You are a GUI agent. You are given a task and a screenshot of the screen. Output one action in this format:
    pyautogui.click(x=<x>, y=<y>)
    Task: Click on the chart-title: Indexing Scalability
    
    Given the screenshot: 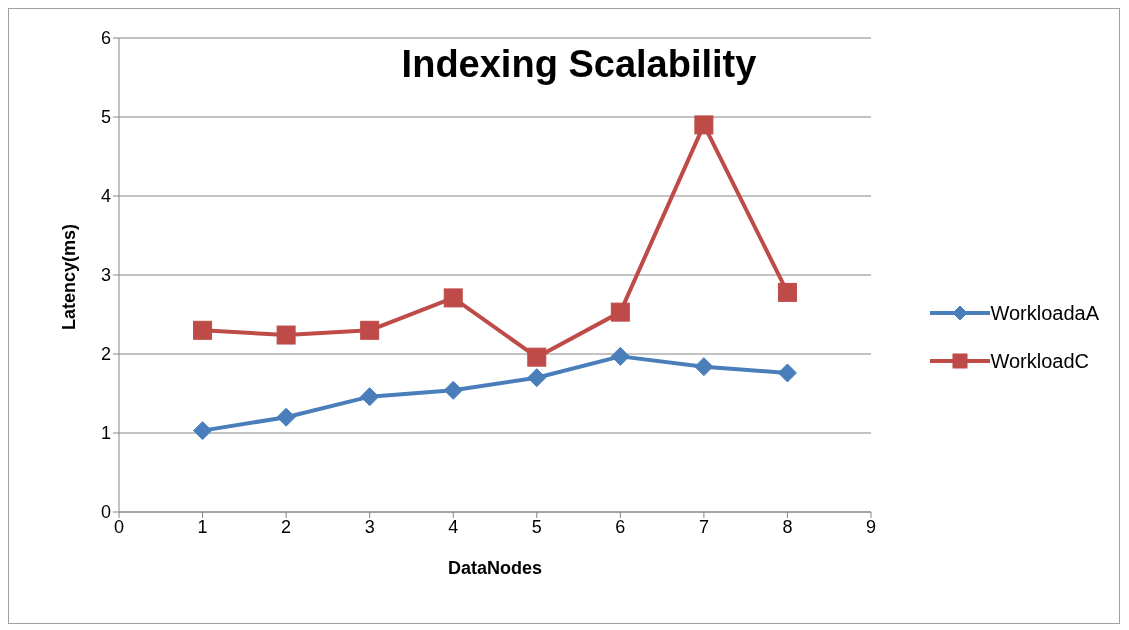 What is the action you would take?
    pyautogui.click(x=579, y=64)
    